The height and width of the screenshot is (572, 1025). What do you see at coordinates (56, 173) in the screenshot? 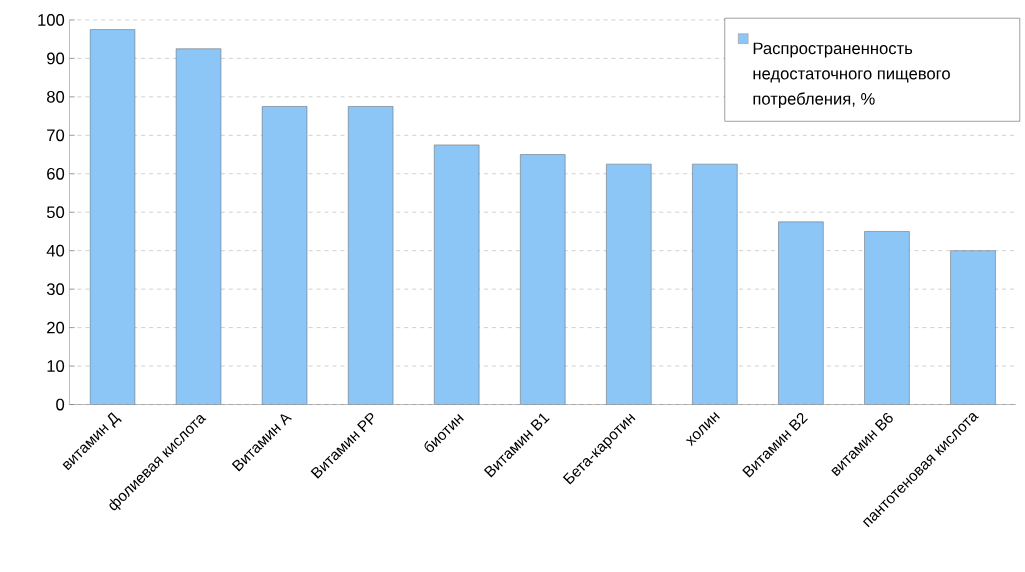
I see `y-tick-label: 60` at bounding box center [56, 173].